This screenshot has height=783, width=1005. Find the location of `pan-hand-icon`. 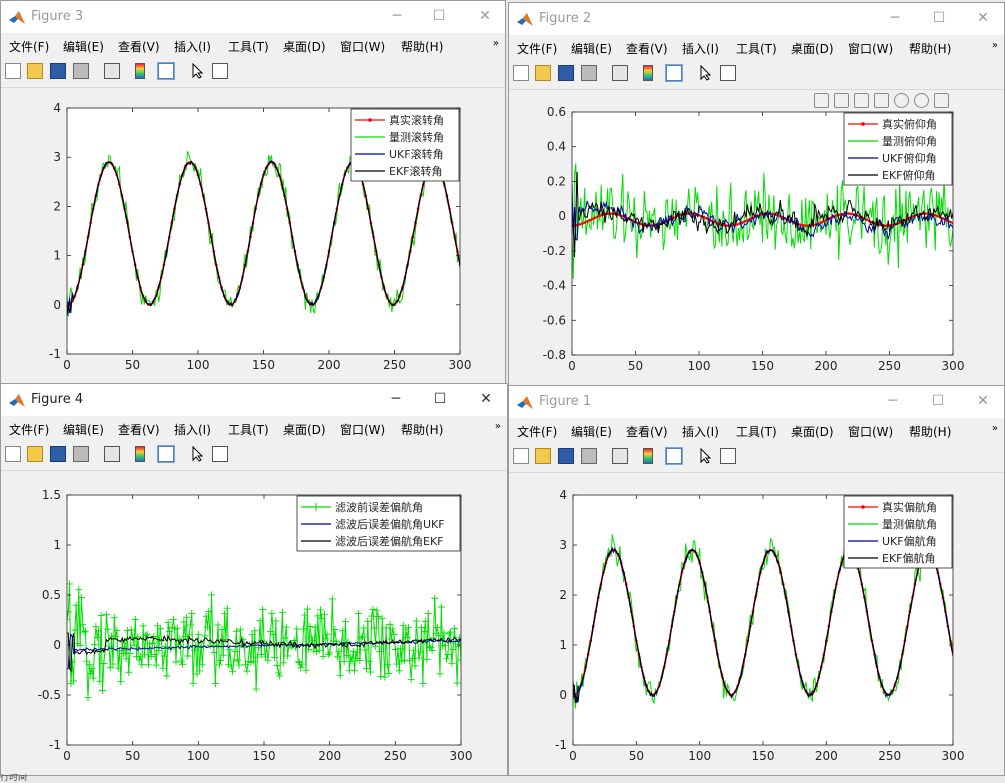

pan-hand-icon is located at coordinates (881, 100).